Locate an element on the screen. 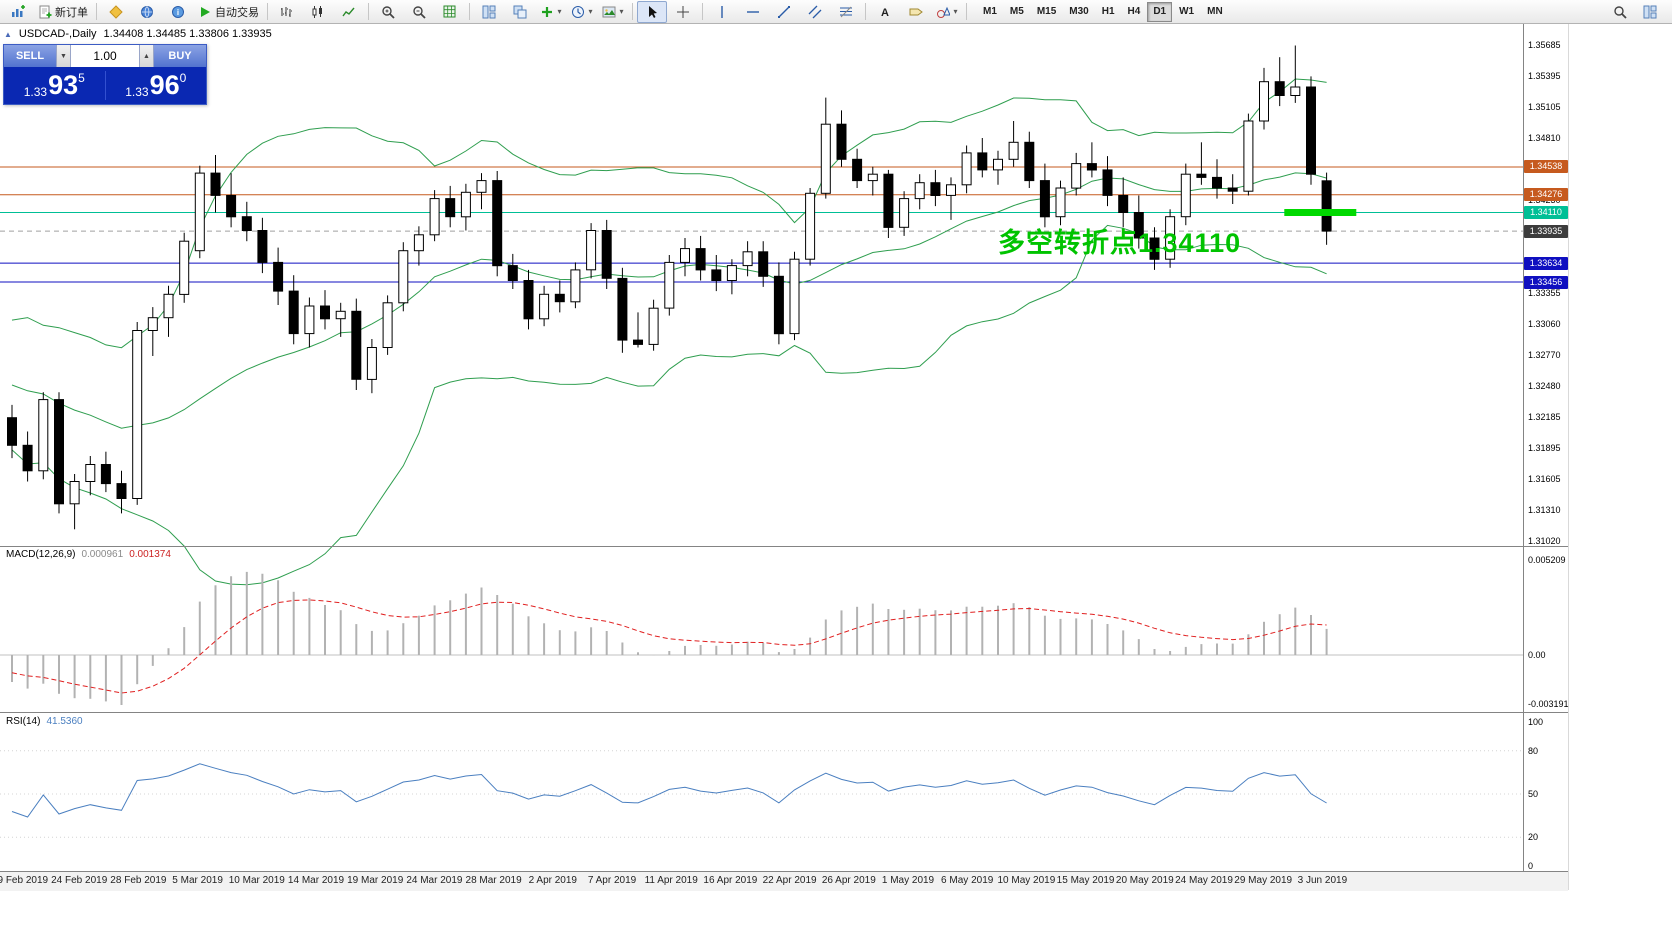  date-label: 26 Apr 2019 is located at coordinates (848, 880).